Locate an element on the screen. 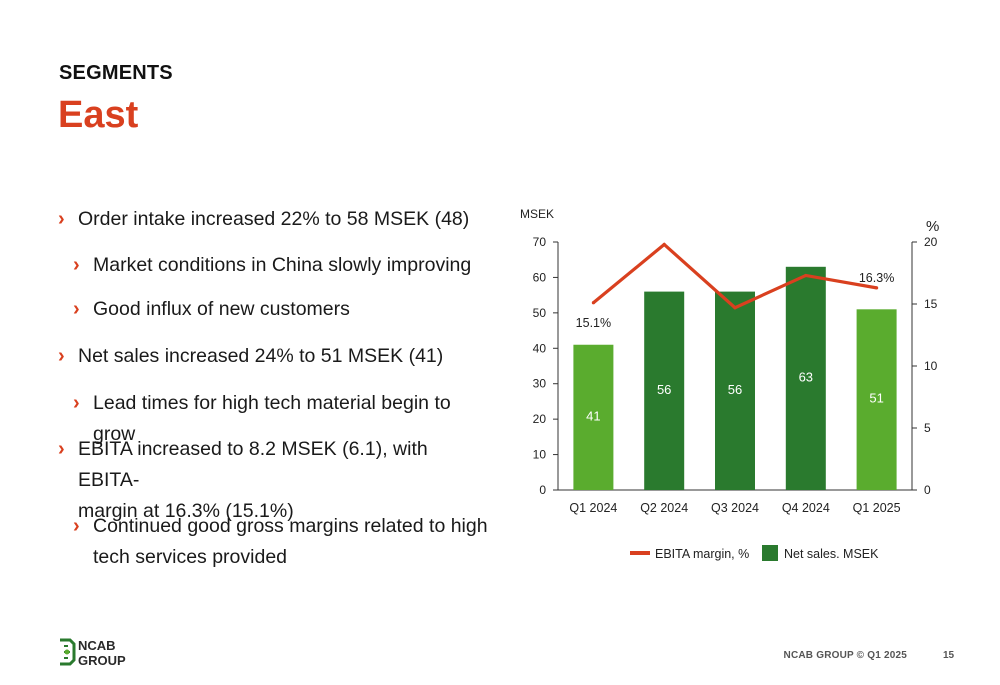 The width and height of the screenshot is (1000, 685). y-tick-label: 70 is located at coordinates (540, 242).